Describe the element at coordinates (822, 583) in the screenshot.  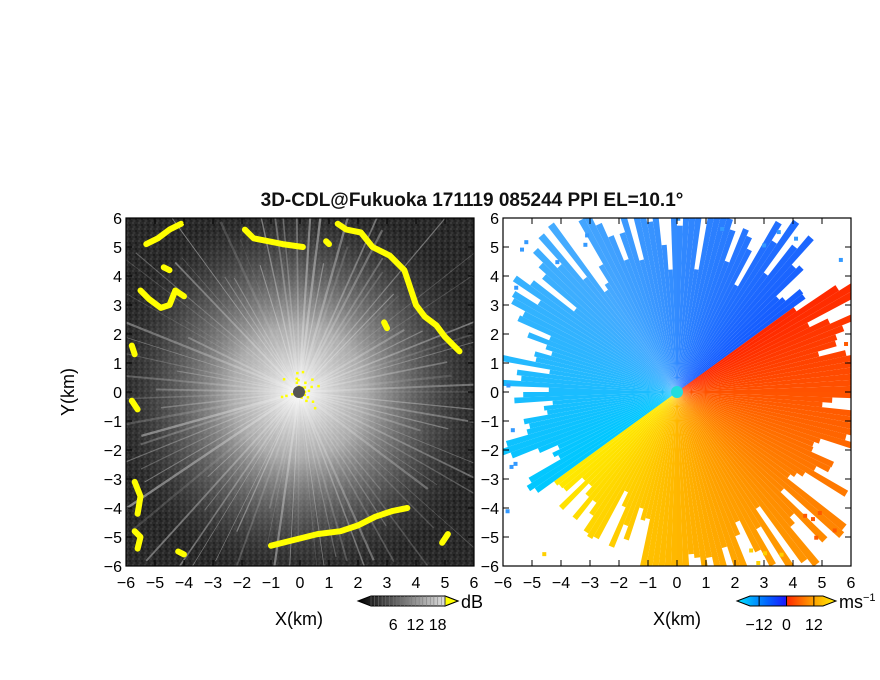
I see `x-tick-label: 5` at that location.